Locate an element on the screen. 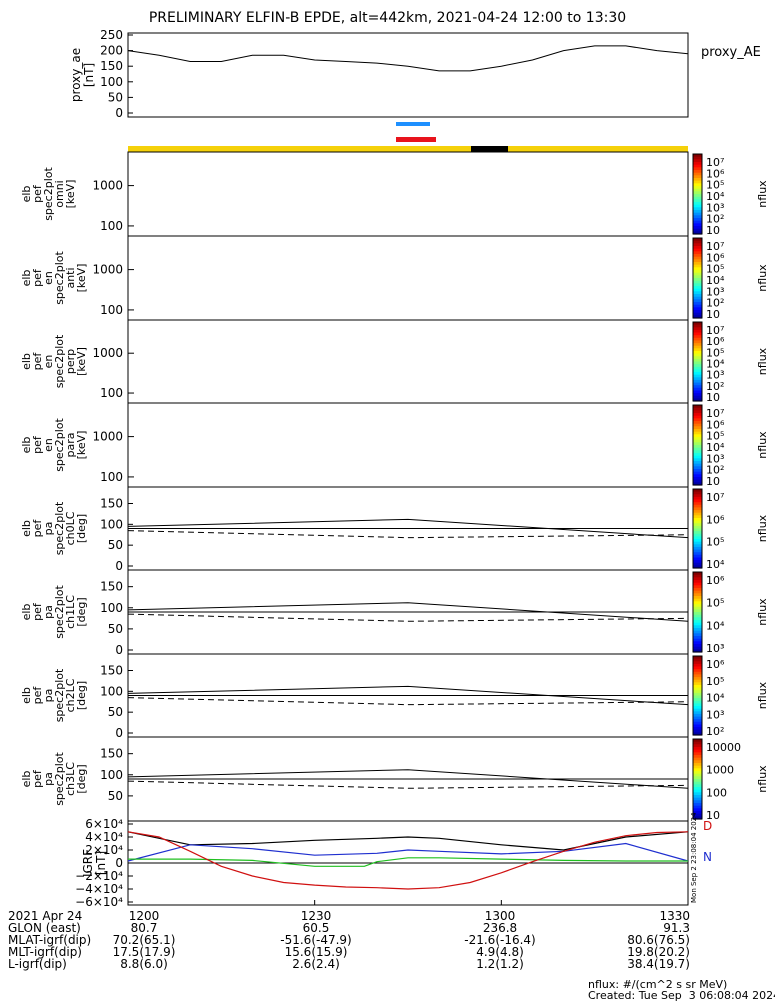 The width and height of the screenshot is (775, 1002). sunlight-bar is located at coordinates (408, 149).